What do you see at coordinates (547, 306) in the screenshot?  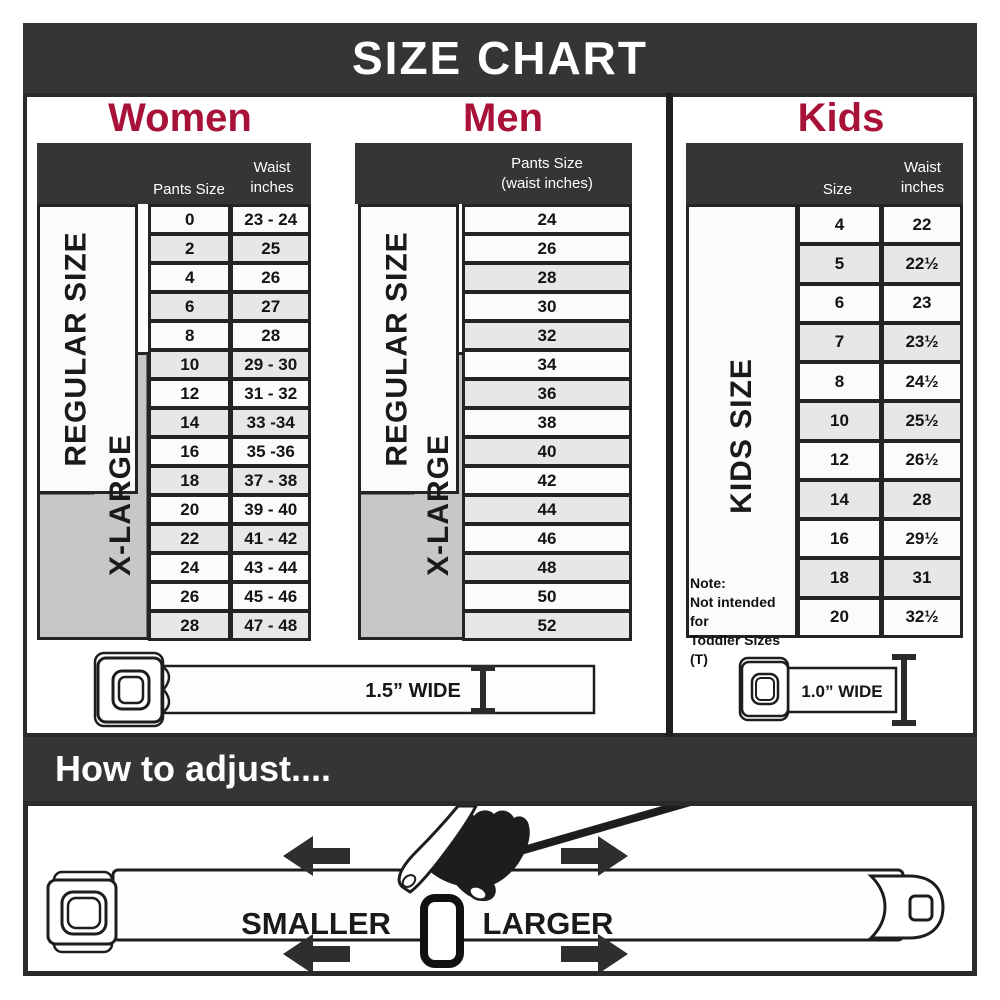 I see `table-cell: 30` at bounding box center [547, 306].